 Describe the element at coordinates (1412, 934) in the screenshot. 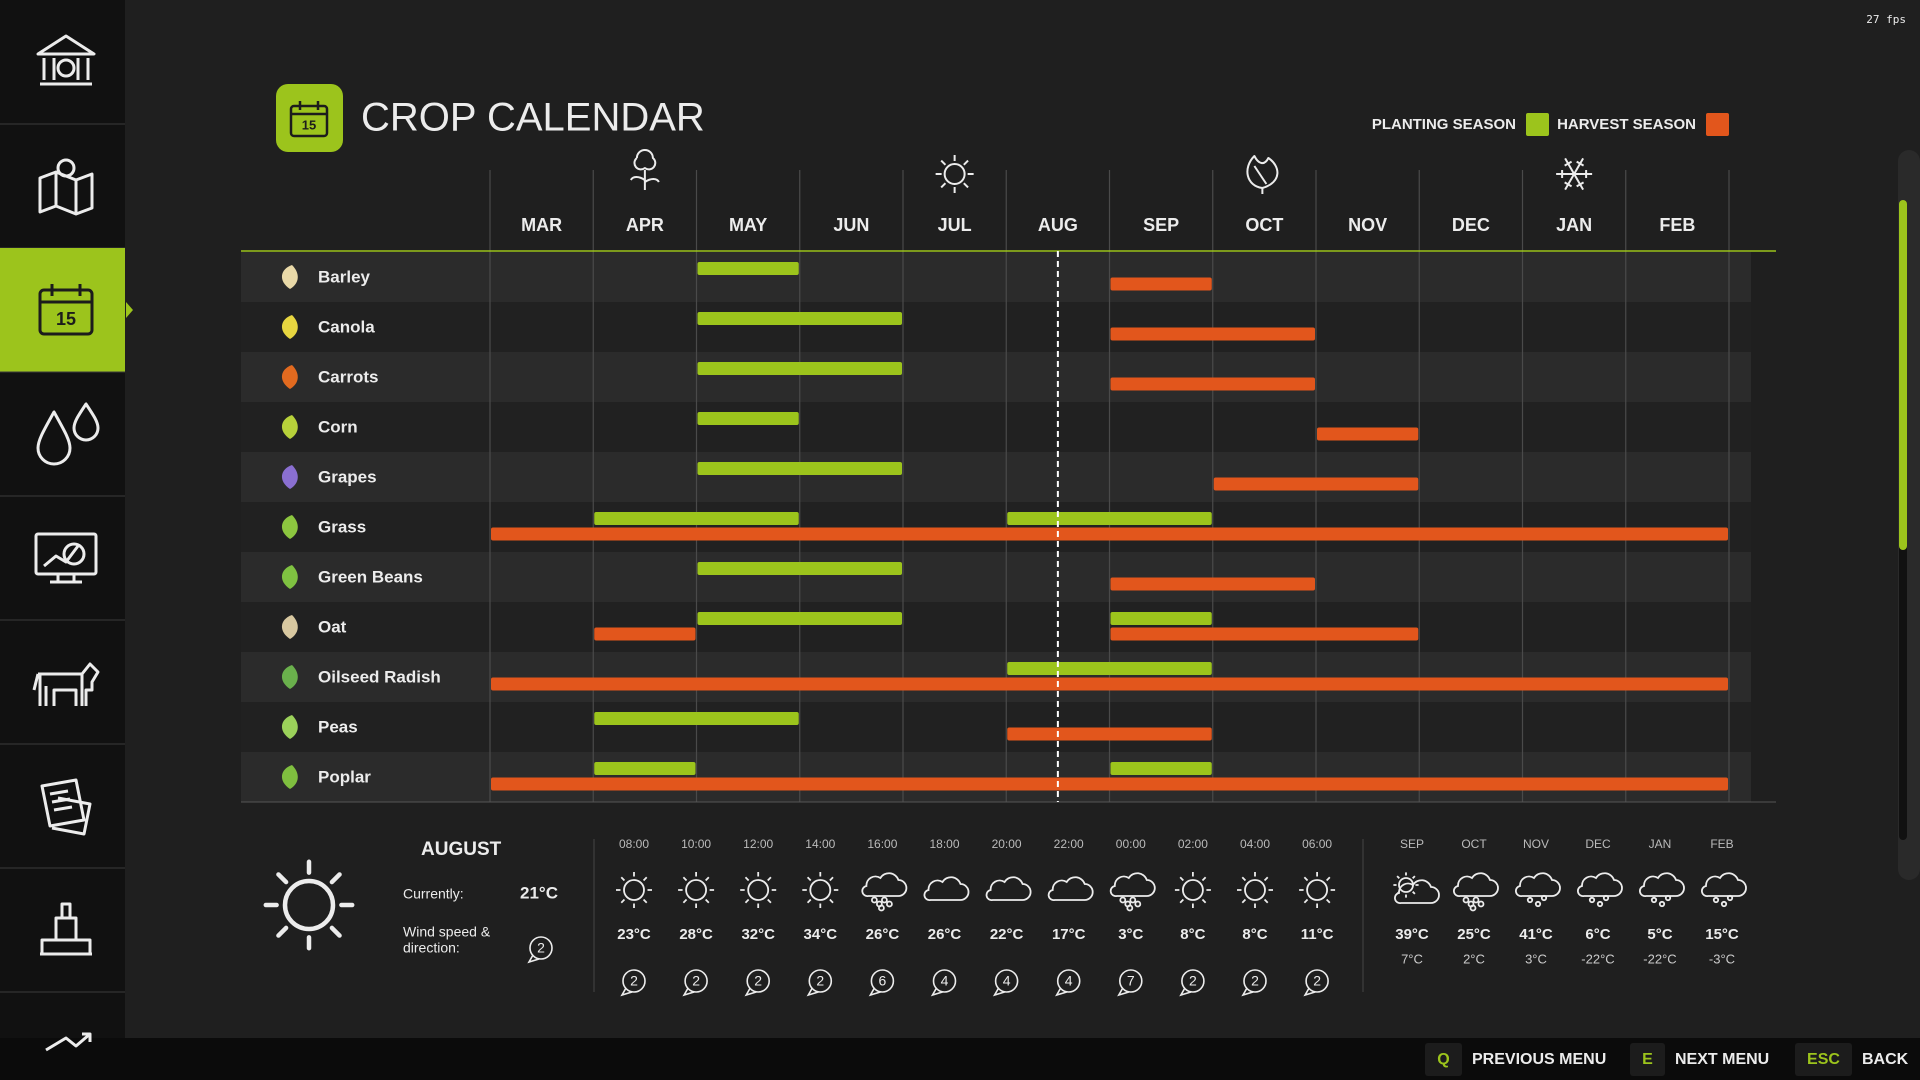

I see `forecast-high: 39°C` at that location.